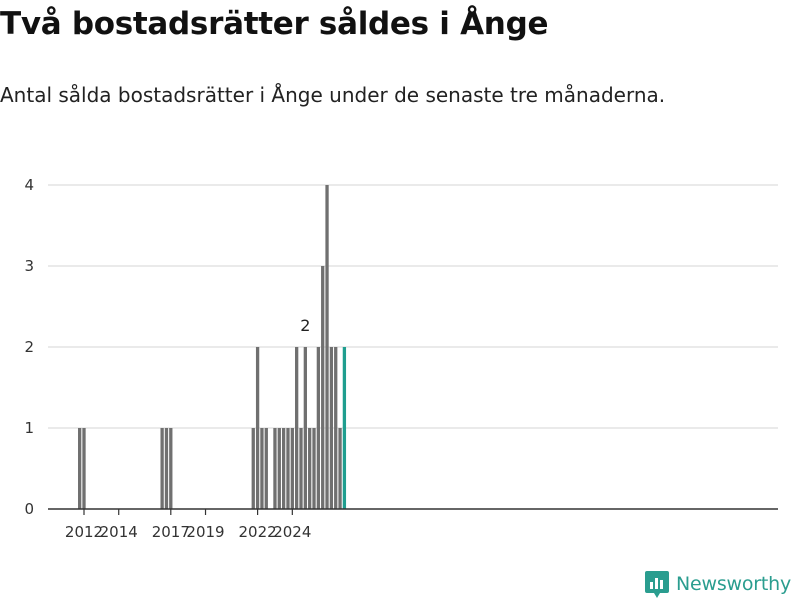 The width and height of the screenshot is (800, 600). Describe the element at coordinates (305, 325) in the screenshot. I see `bar-annotation-label: 2` at that location.